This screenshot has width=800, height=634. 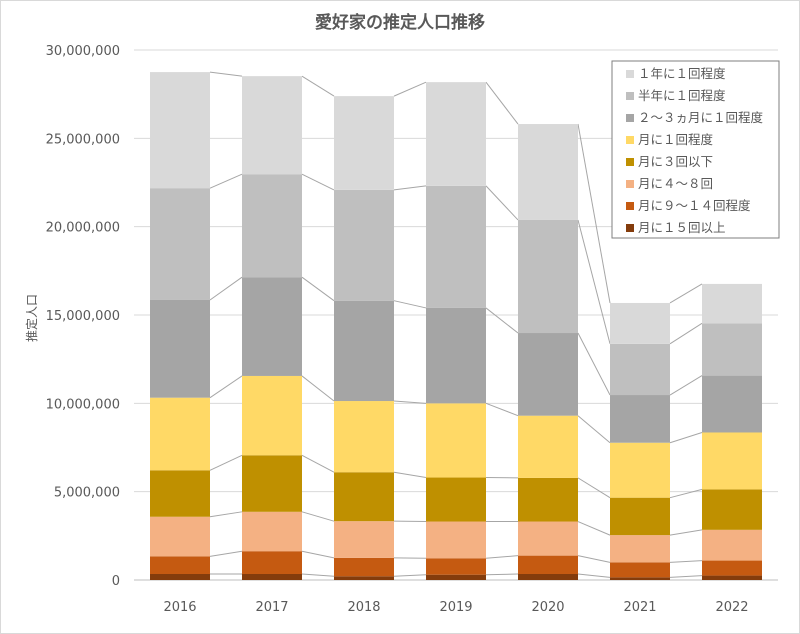 What do you see at coordinates (271, 607) in the screenshot?
I see `x-tick-label: 2017` at bounding box center [271, 607].